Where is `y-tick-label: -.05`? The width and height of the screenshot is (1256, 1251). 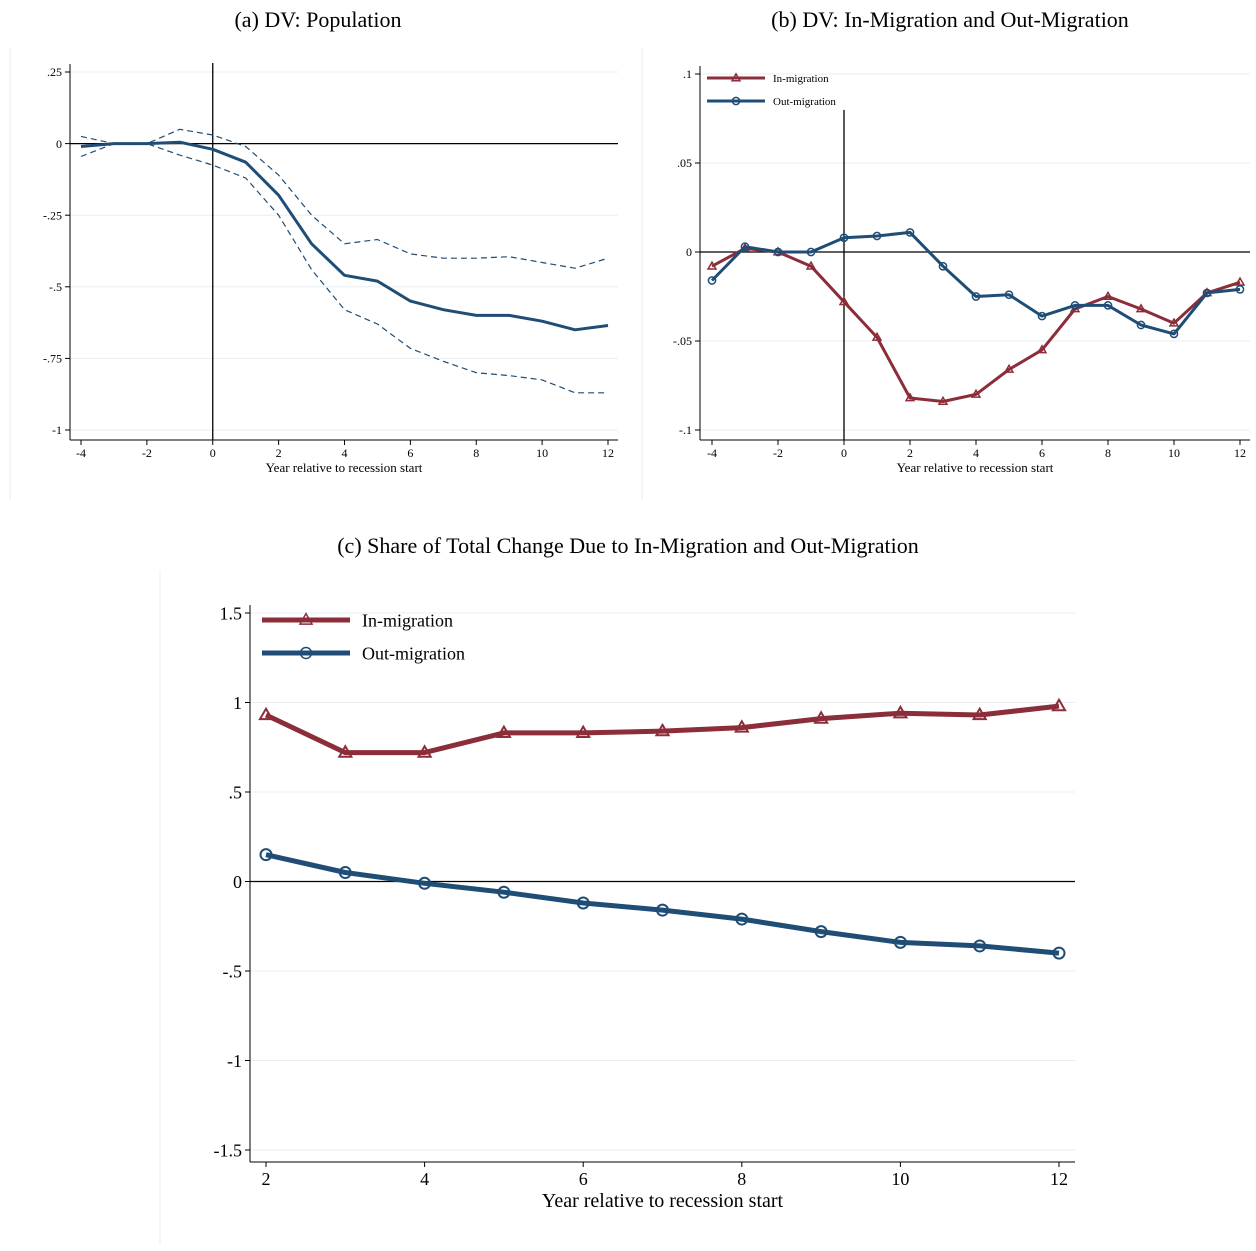
y-tick-label: -.05 is located at coordinates (682, 341).